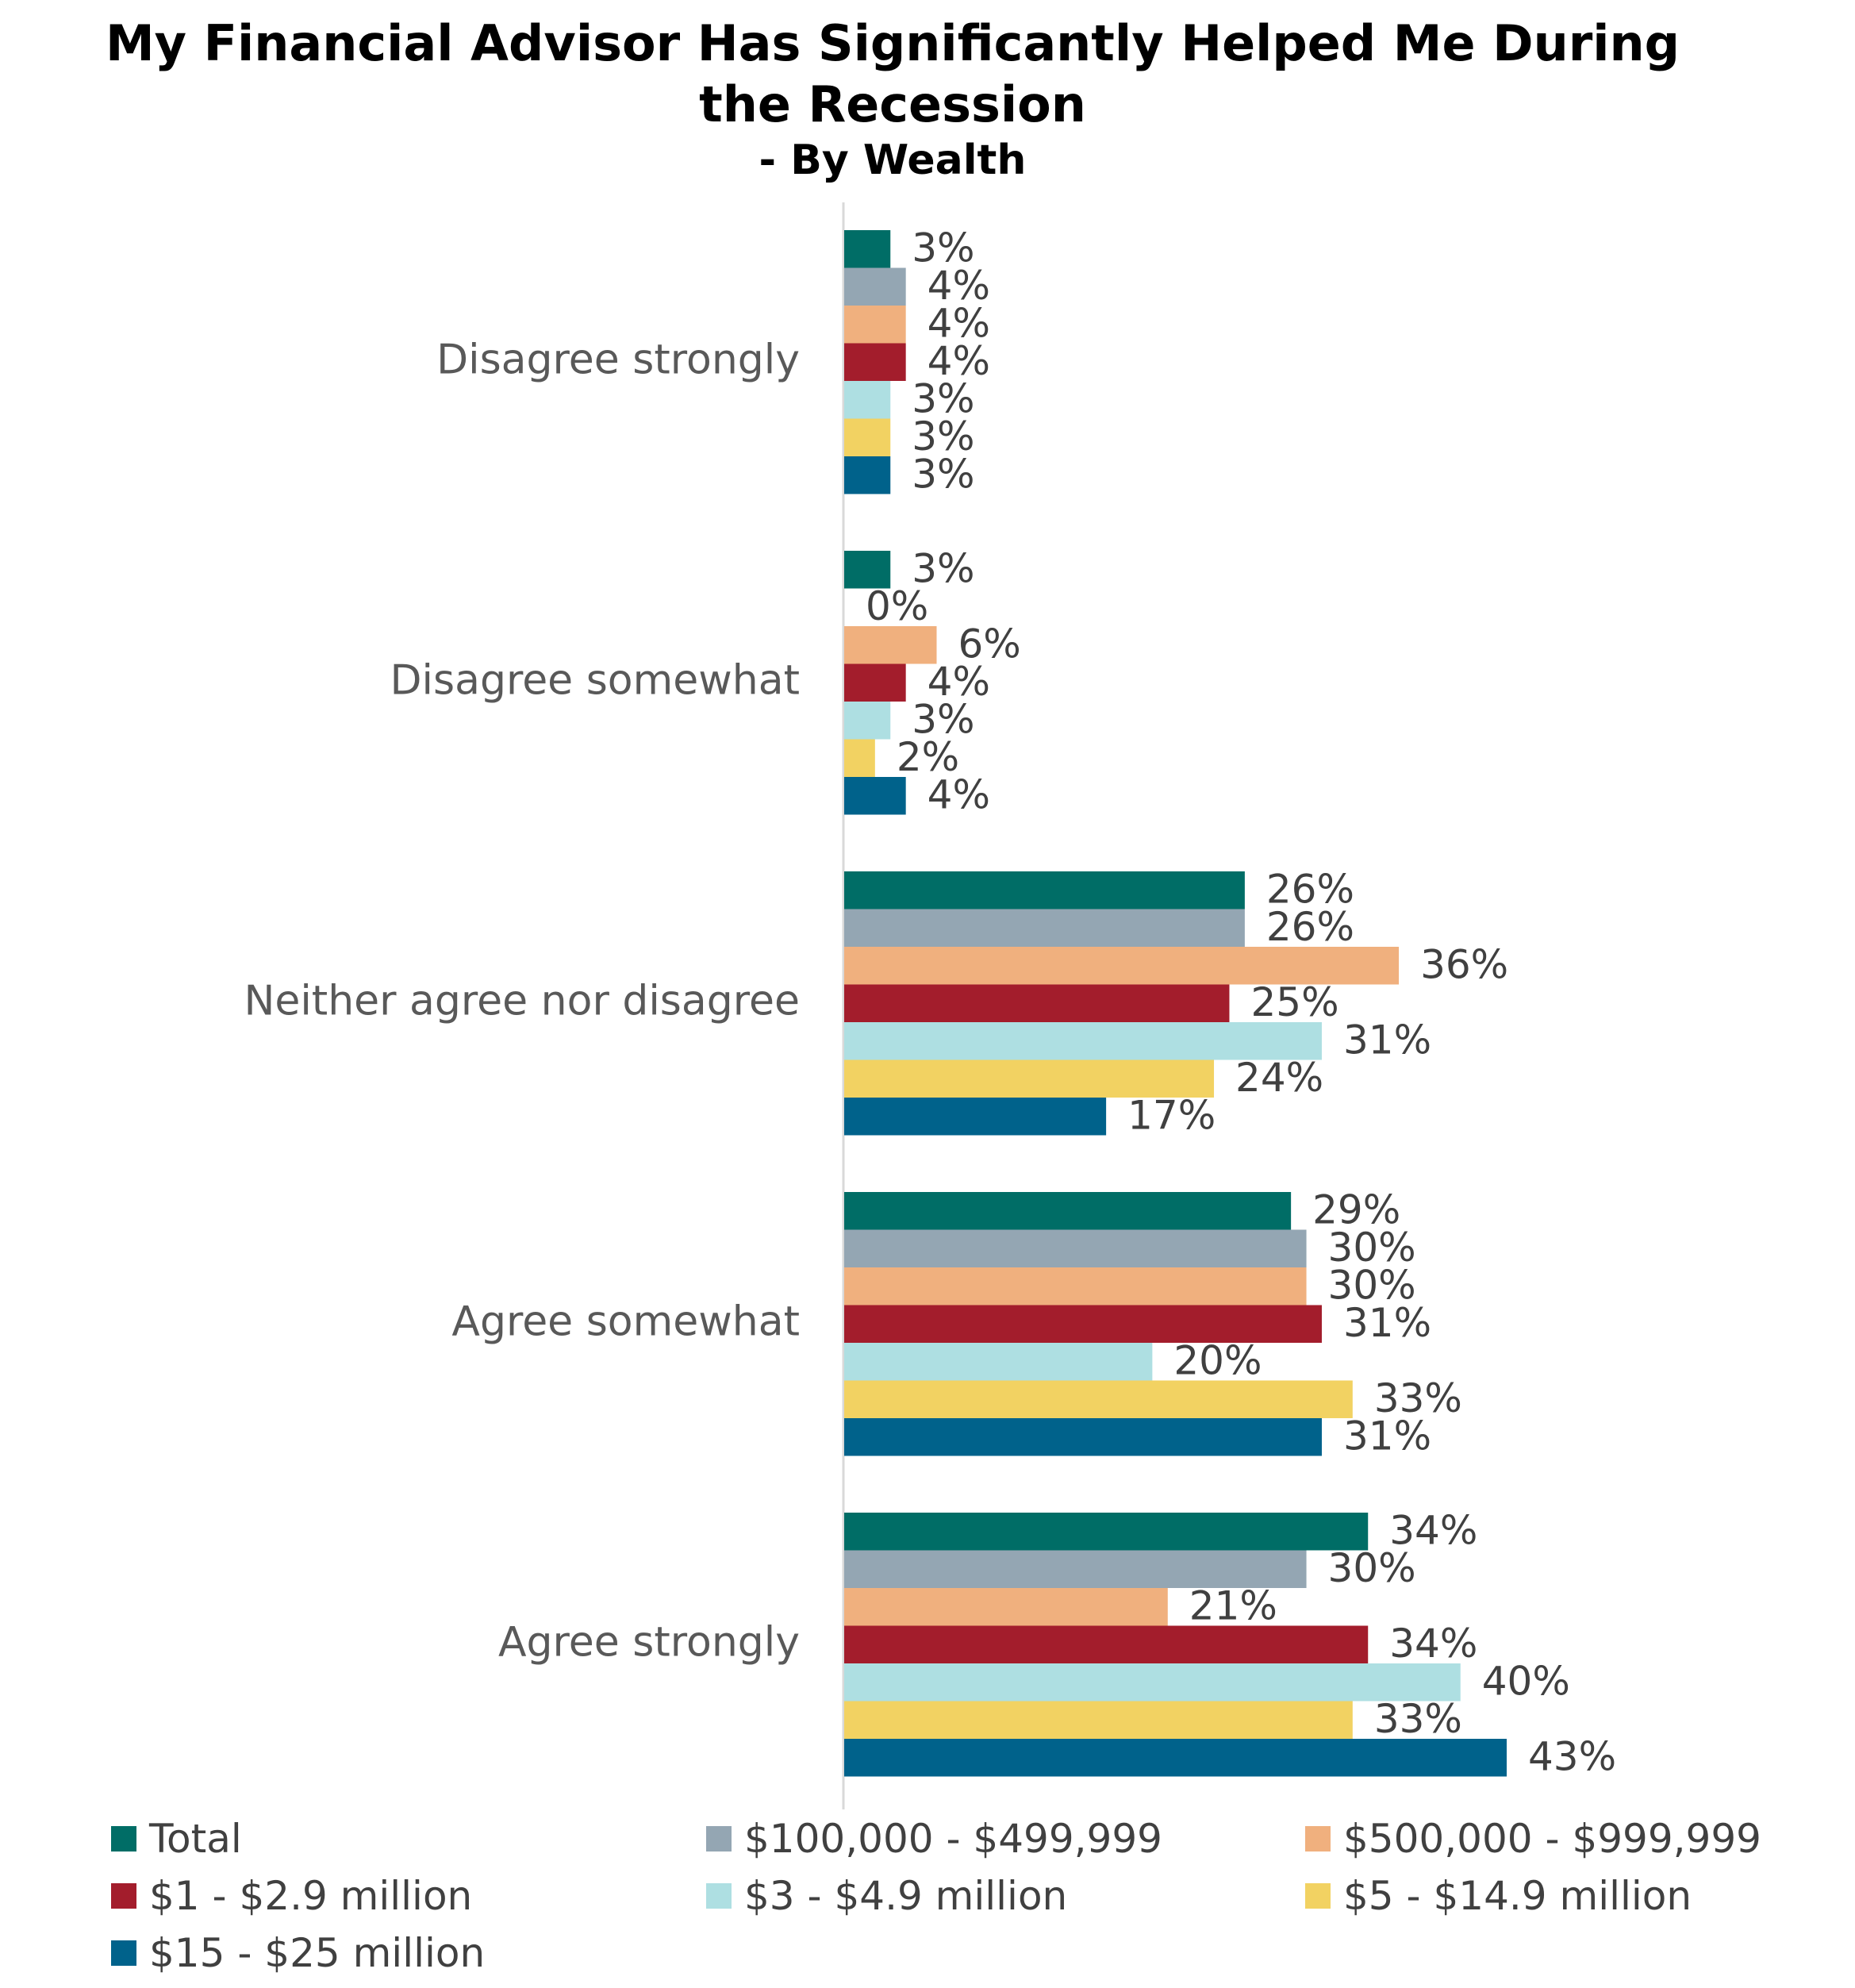 This screenshot has width=1855, height=1988. What do you see at coordinates (1464, 964) in the screenshot?
I see `data-label-neither-agree-nor-disagree-500-000-999-999: 36%` at bounding box center [1464, 964].